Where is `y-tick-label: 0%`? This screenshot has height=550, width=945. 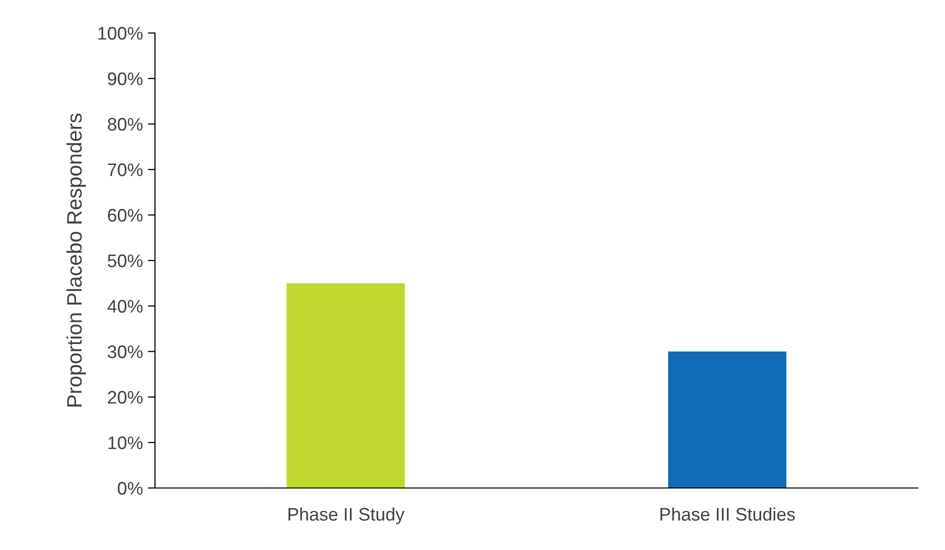 y-tick-label: 0% is located at coordinates (130, 488).